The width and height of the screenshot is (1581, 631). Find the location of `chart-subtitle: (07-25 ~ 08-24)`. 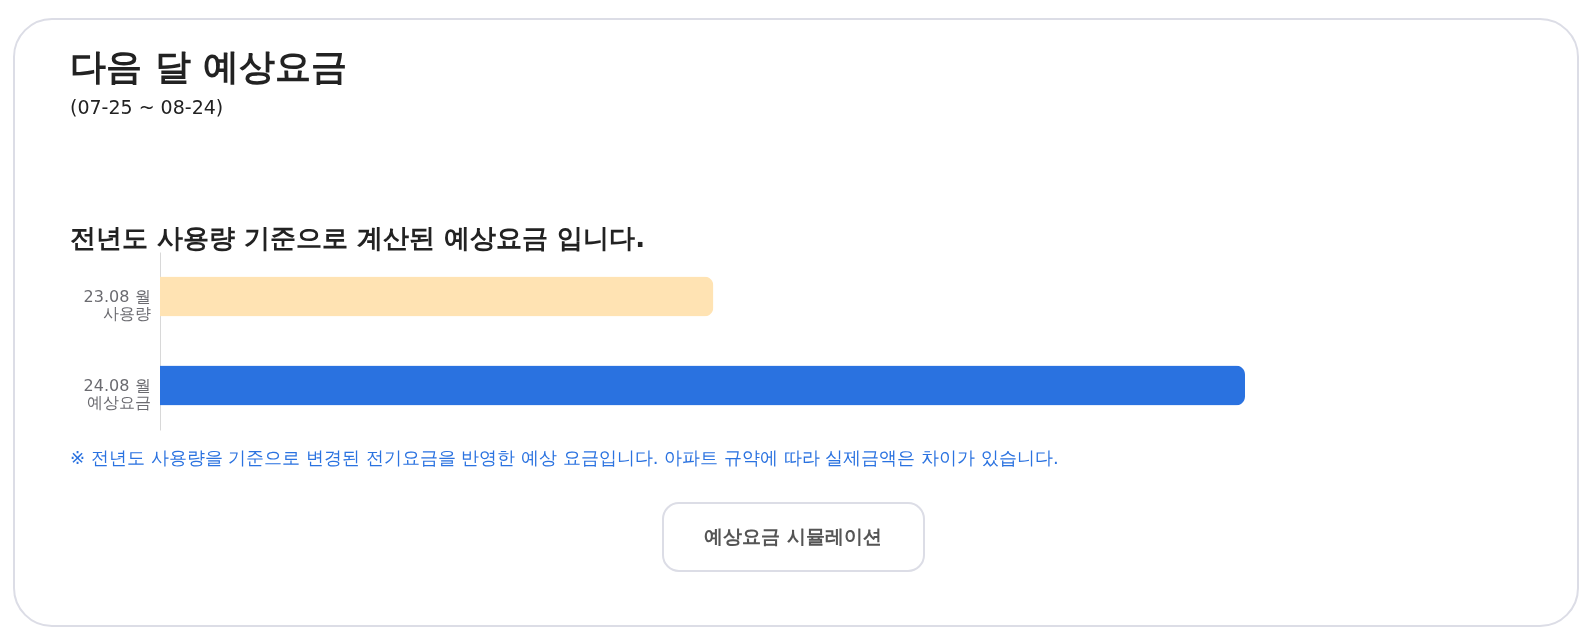

chart-subtitle: (07-25 ~ 08-24) is located at coordinates (147, 107).